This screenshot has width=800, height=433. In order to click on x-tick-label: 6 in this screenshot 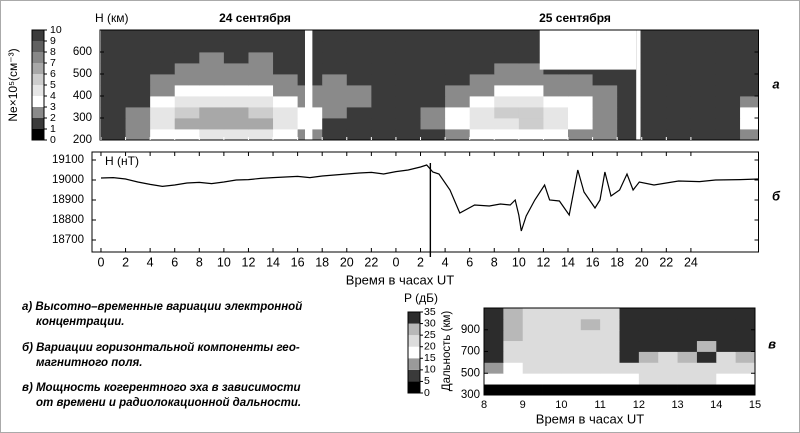, I will do `click(469, 262)`.